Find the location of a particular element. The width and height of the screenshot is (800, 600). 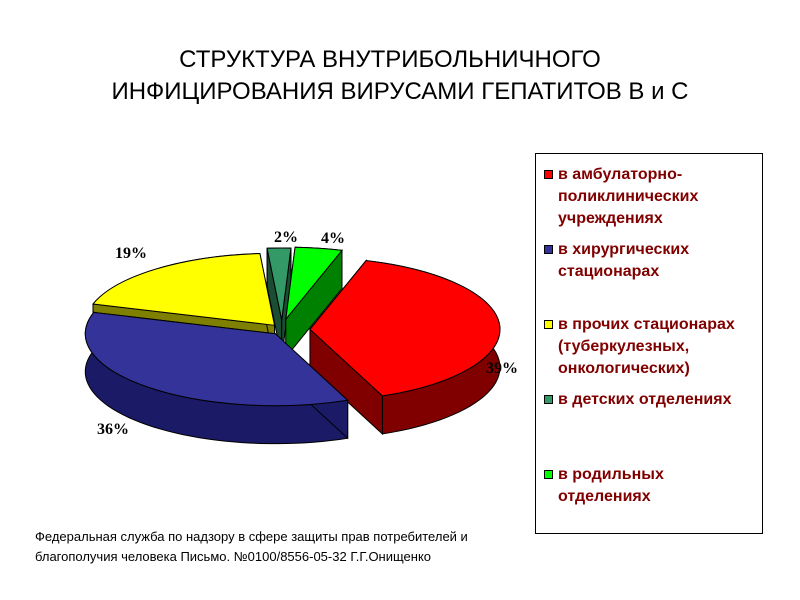

legend-label-other-1: в прочих стационарах is located at coordinates (646, 324).